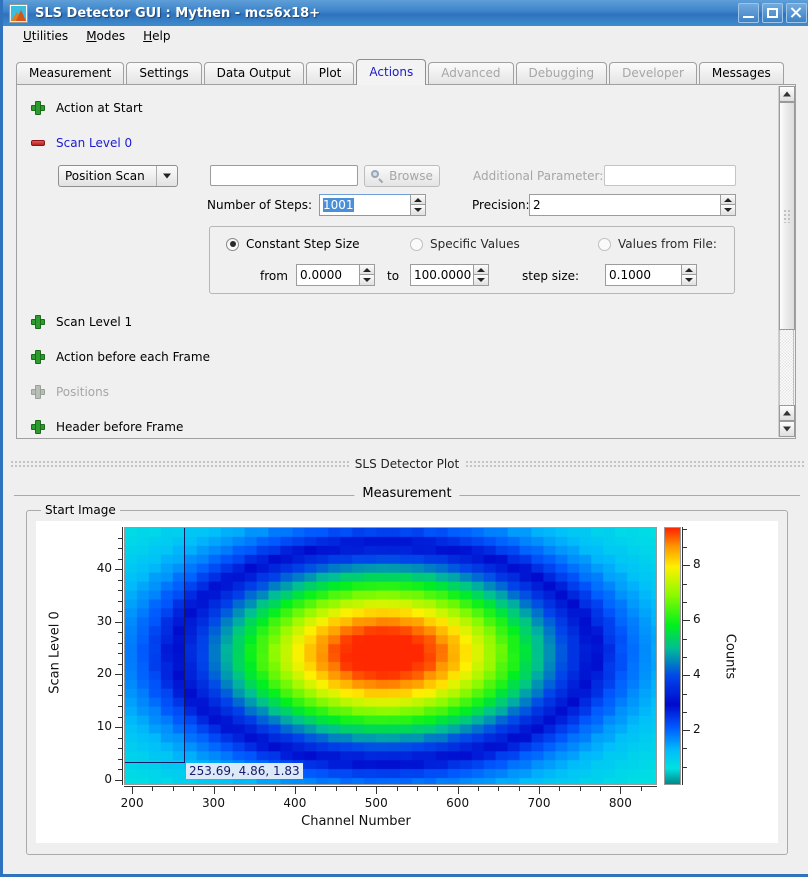 This screenshot has height=877, width=808. What do you see at coordinates (81, 143) in the screenshot?
I see `action-row-scan-level-0: Scan Level 0` at bounding box center [81, 143].